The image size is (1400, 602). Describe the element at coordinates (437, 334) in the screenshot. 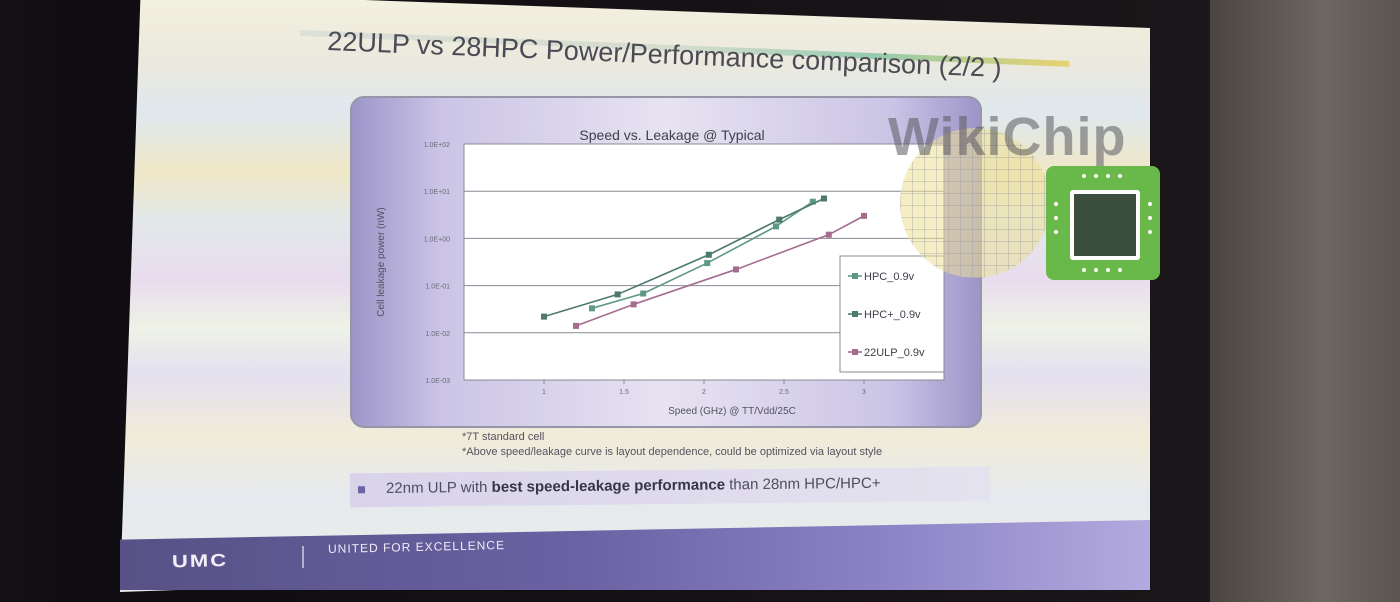

I see `y-tick-label: 1.0E-02` at that location.